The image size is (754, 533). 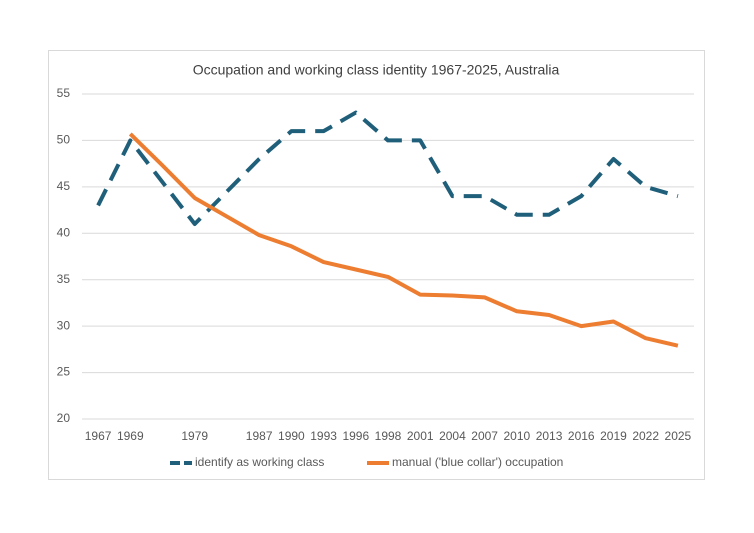 What do you see at coordinates (98, 436) in the screenshot?
I see `x-tick-label: 1967` at bounding box center [98, 436].